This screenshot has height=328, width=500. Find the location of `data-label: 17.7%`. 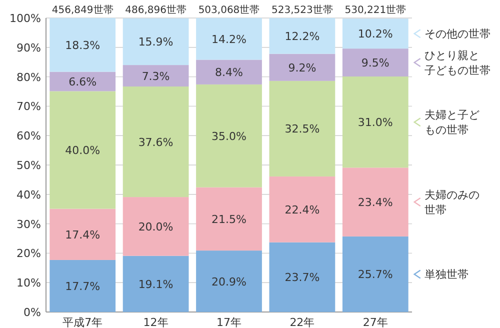

data-label: 17.7% is located at coordinates (82, 286).